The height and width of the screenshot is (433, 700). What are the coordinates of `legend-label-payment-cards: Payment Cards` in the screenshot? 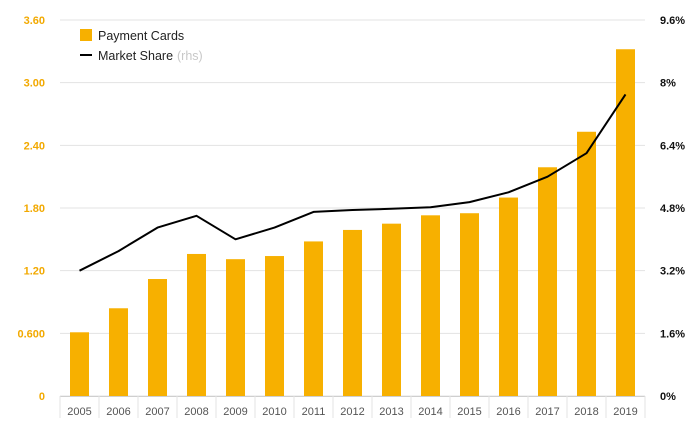 It's located at (141, 36).